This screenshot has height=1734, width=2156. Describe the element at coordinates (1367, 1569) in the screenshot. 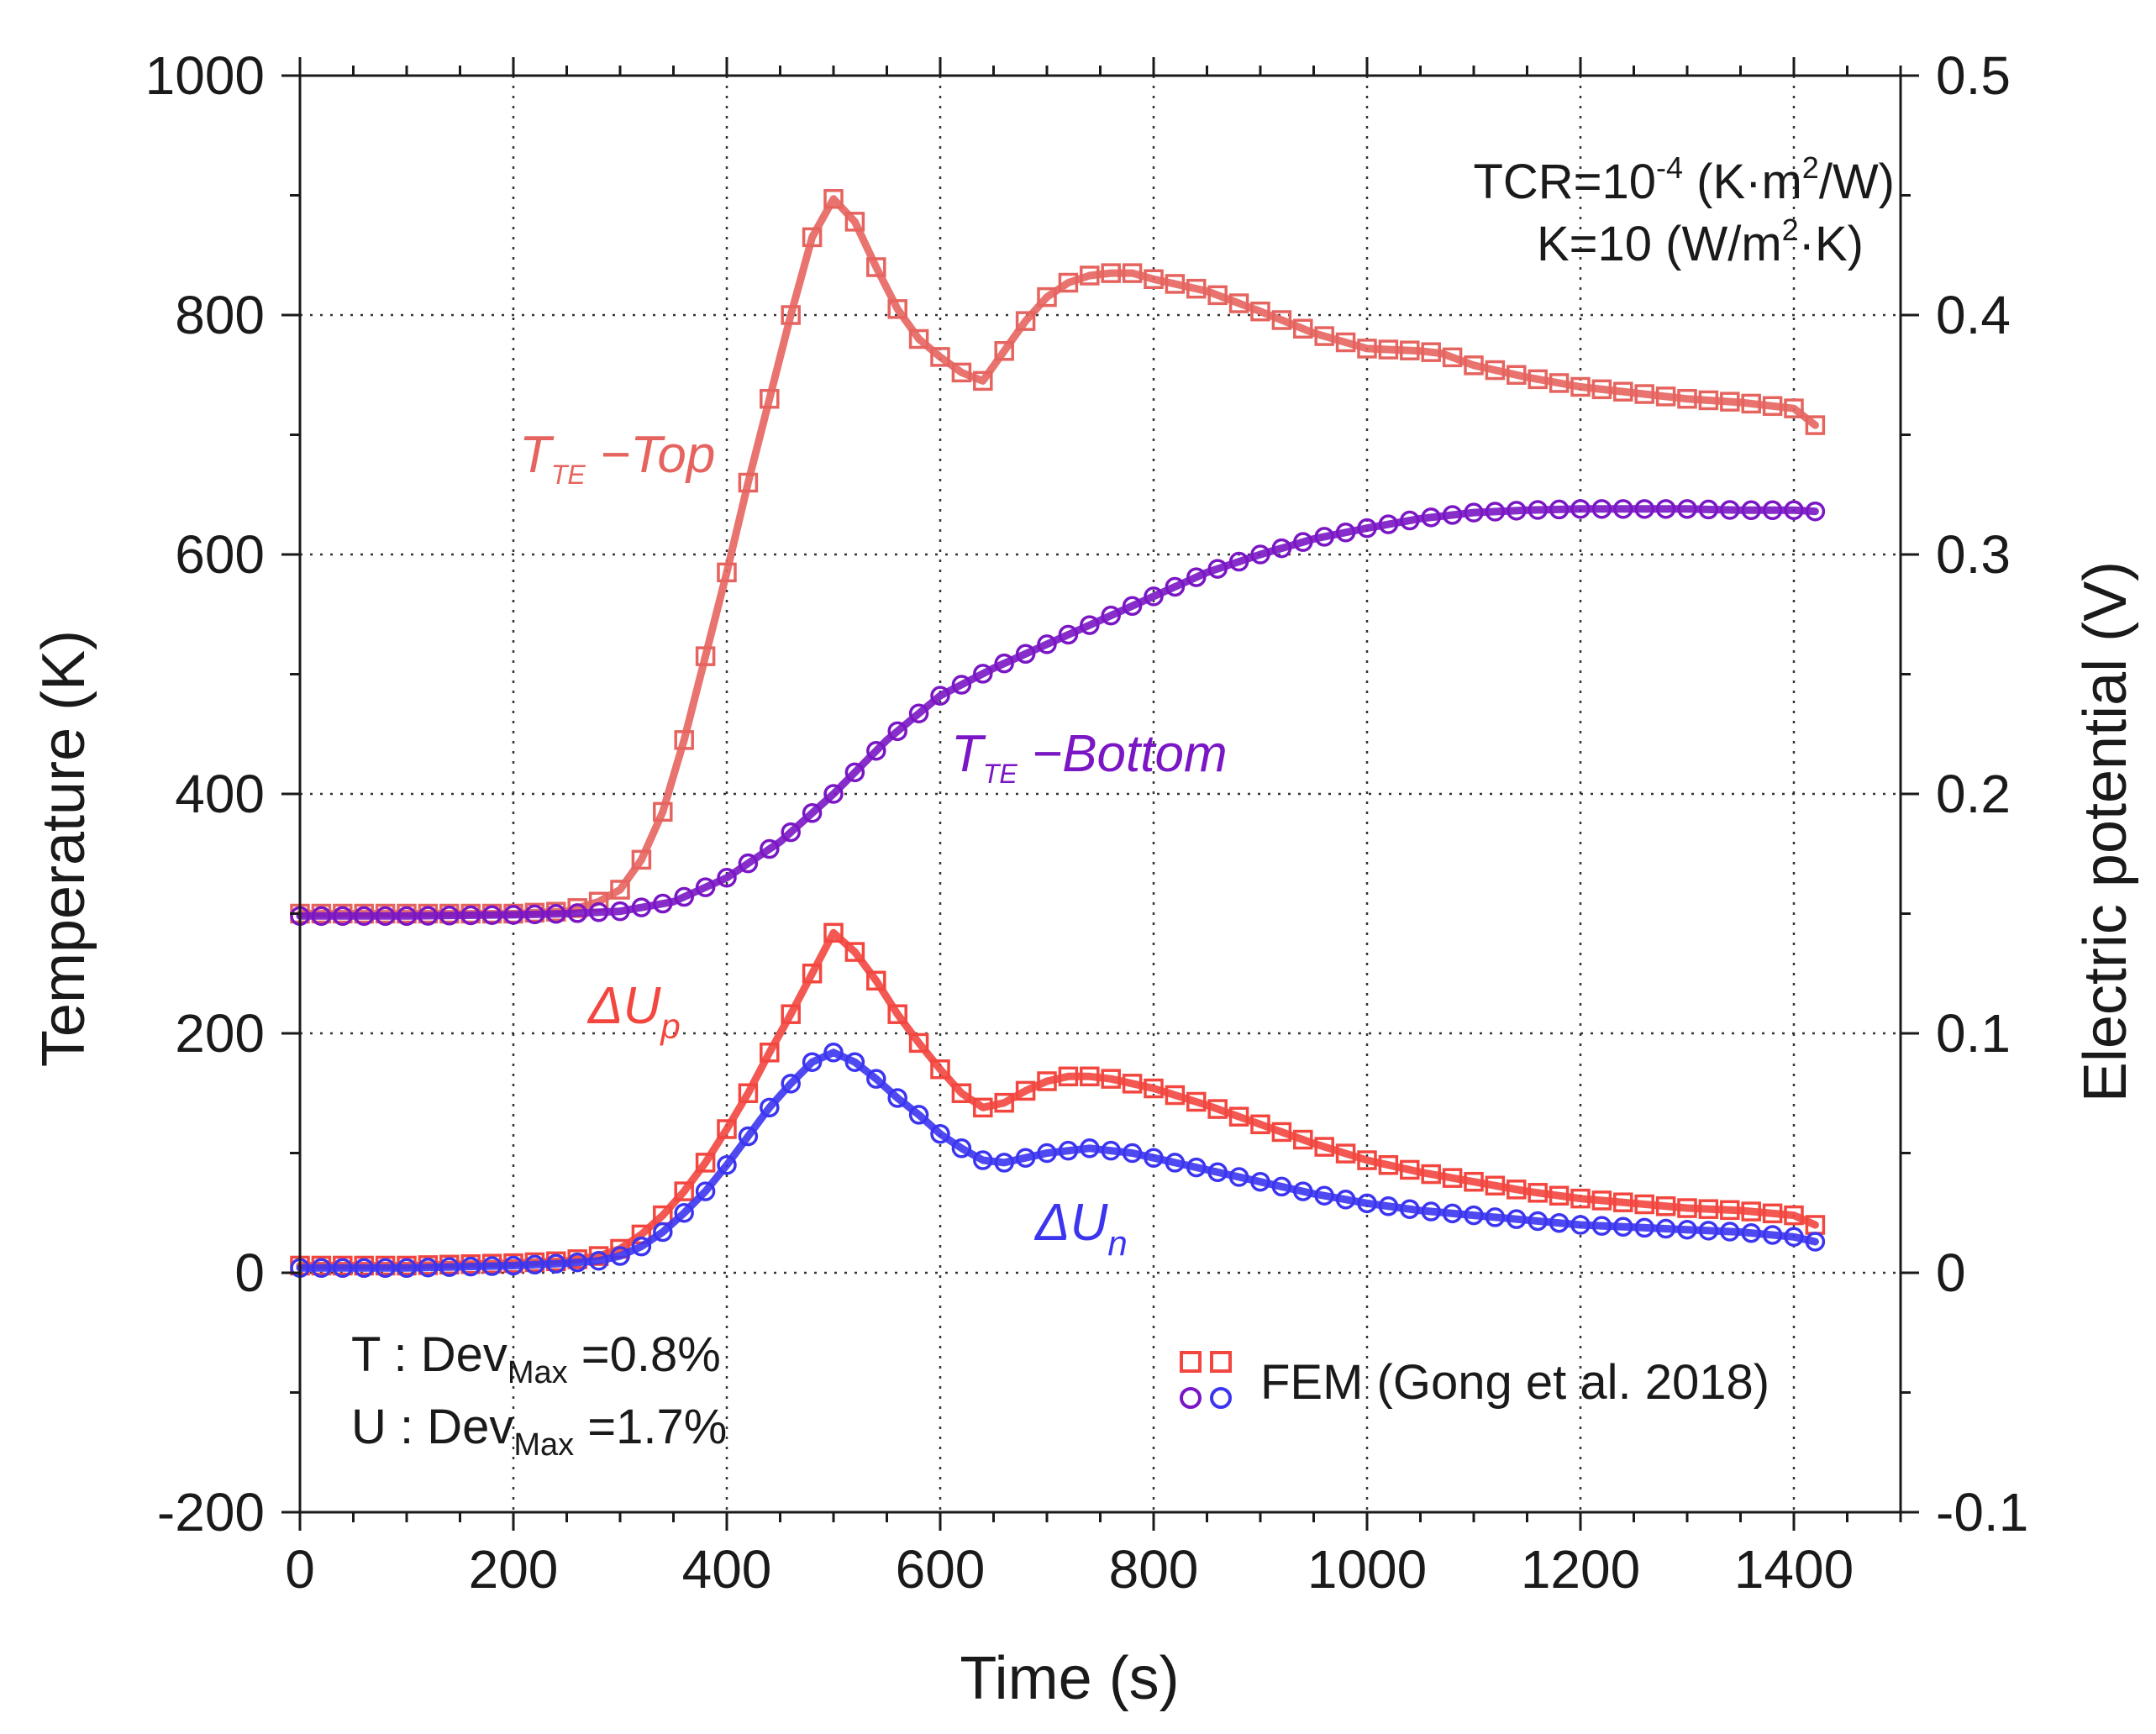

I see `x-tick-label: 1000` at that location.